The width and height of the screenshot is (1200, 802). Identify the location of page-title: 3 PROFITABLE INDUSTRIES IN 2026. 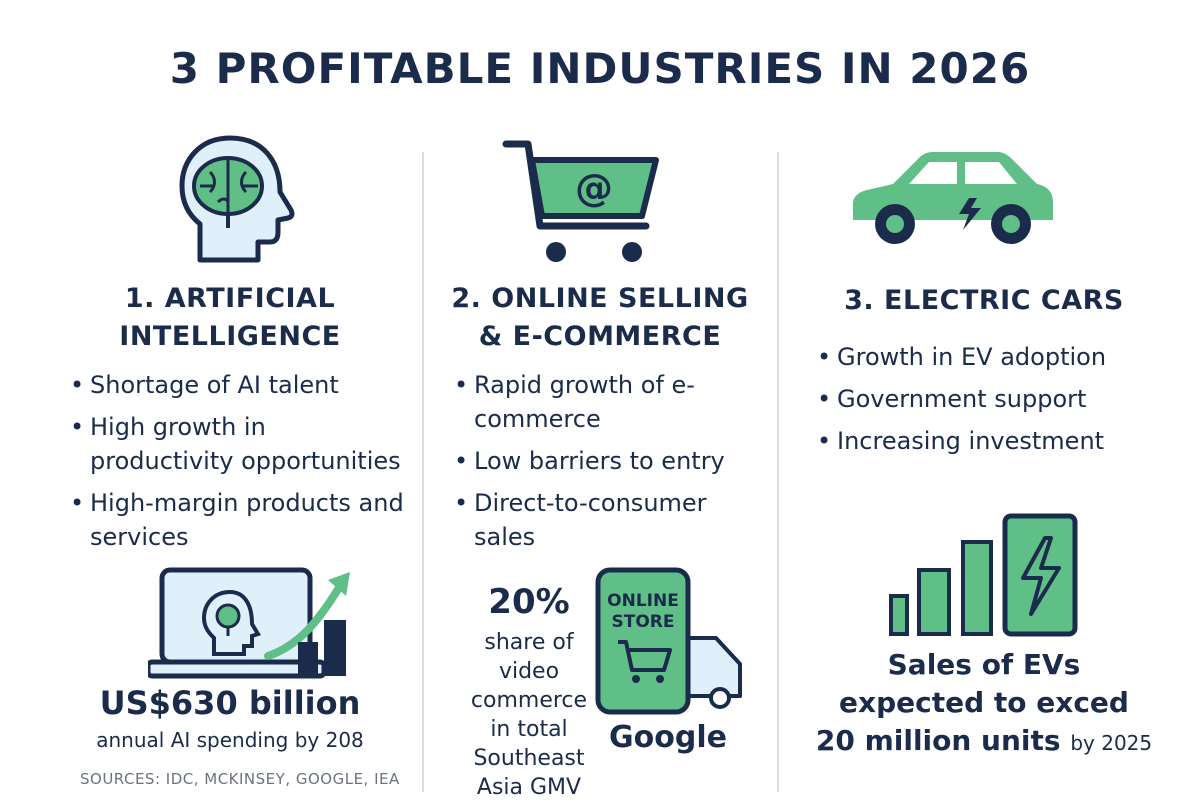
(600, 68).